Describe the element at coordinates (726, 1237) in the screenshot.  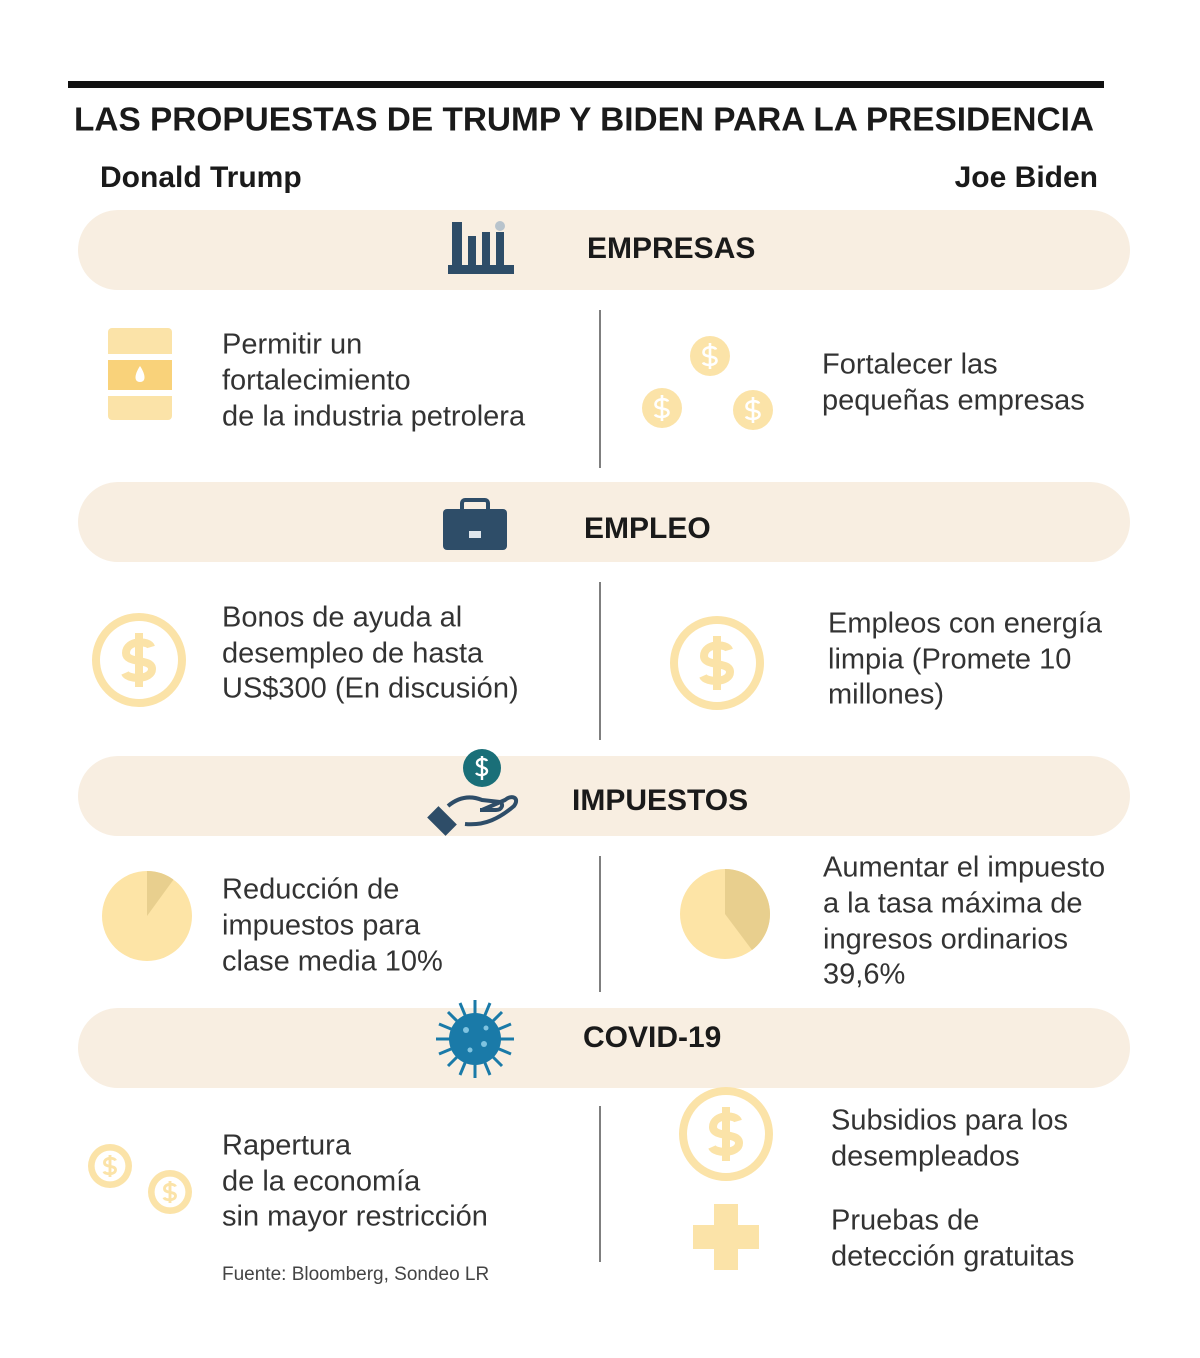
I see `cross-icon` at that location.